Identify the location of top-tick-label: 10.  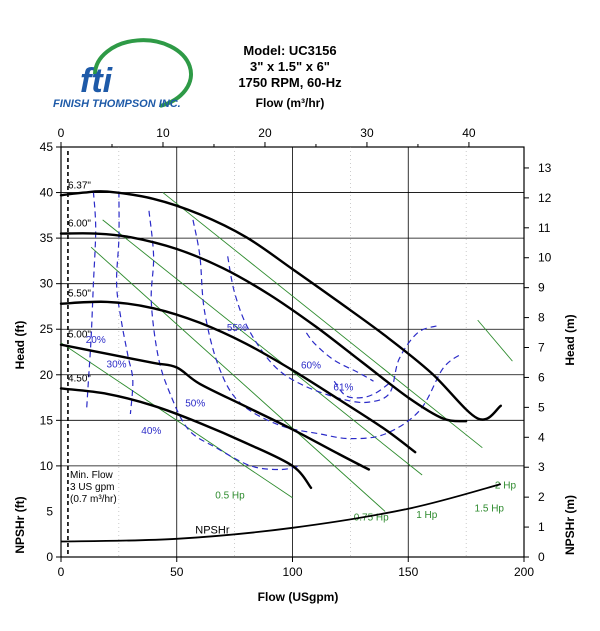
(163, 133).